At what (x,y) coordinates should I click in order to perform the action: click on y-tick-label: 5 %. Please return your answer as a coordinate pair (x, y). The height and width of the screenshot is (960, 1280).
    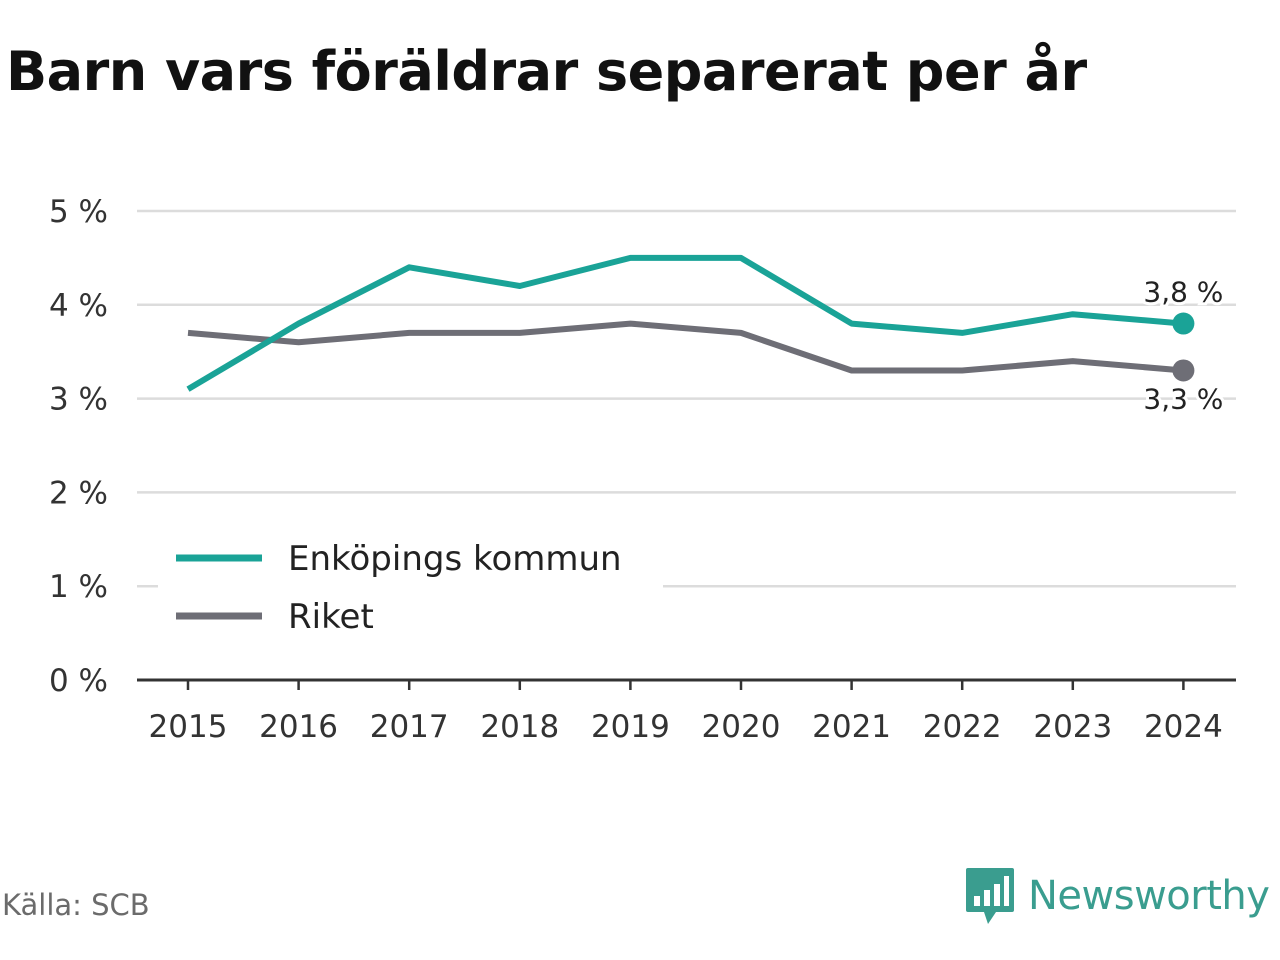
    Looking at the image, I should click on (78, 212).